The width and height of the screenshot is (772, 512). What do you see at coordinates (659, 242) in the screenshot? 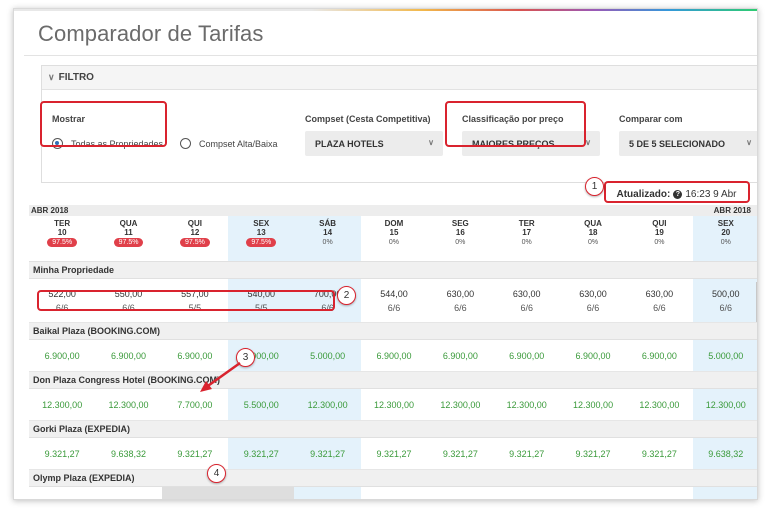
I see `occupancy-value: 0%` at bounding box center [659, 242].